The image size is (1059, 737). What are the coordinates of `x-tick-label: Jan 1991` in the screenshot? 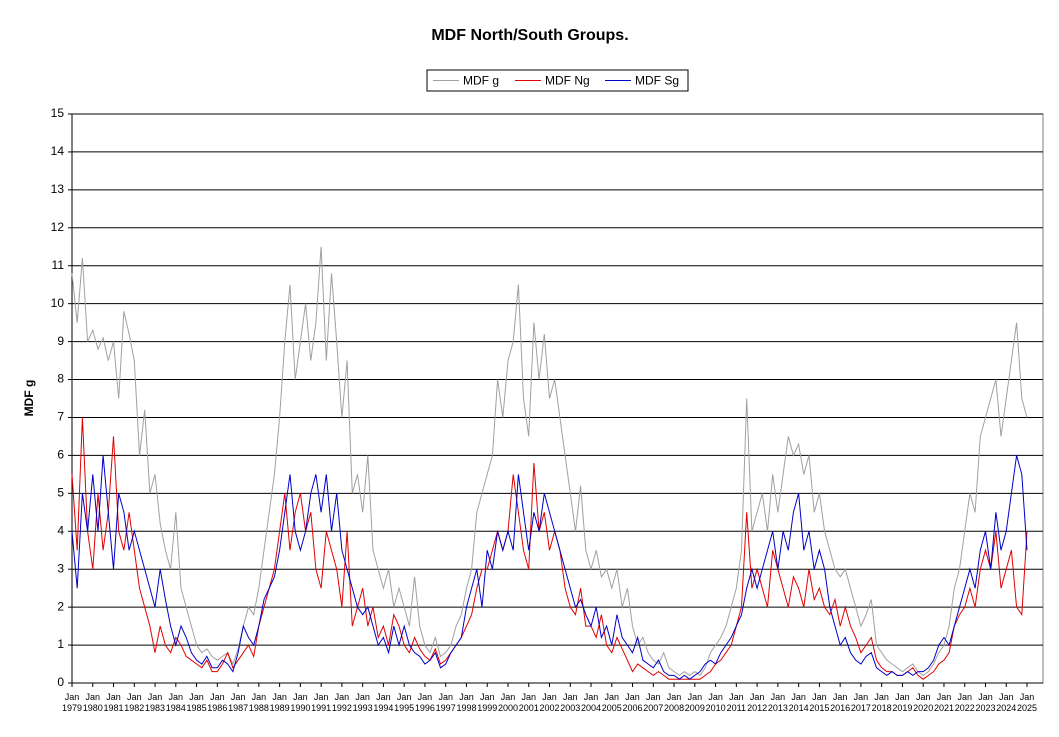 It's located at (321, 702).